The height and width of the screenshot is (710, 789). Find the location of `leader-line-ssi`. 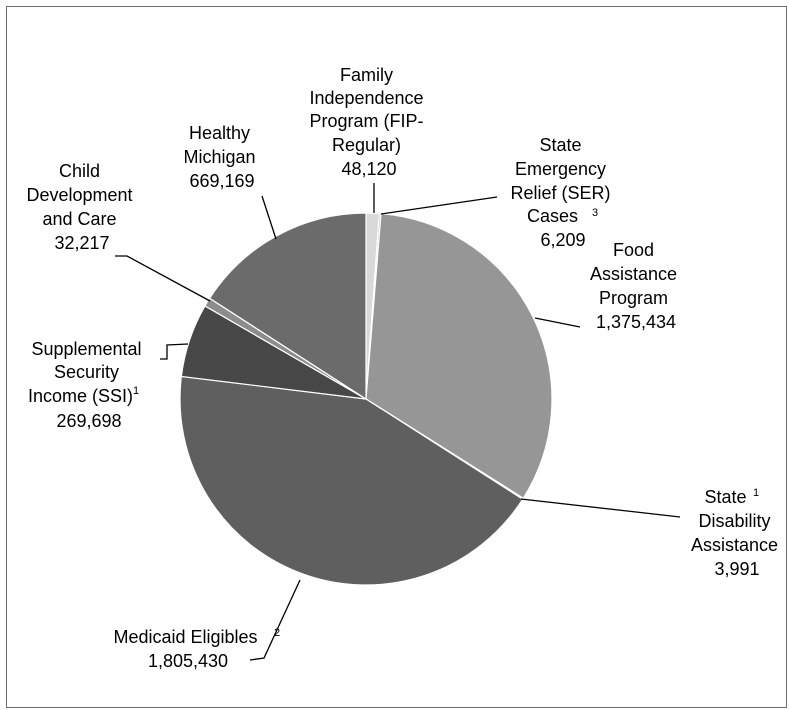

leader-line-ssi is located at coordinates (174, 351).